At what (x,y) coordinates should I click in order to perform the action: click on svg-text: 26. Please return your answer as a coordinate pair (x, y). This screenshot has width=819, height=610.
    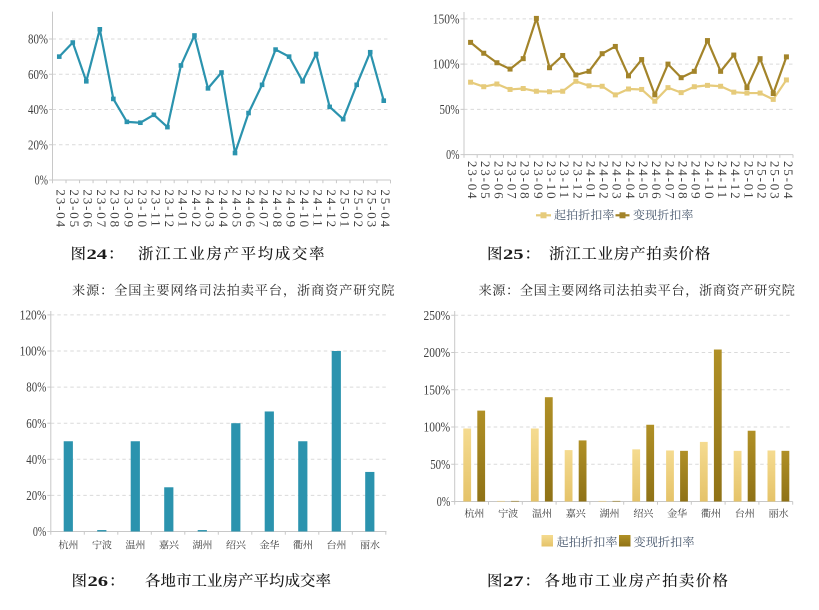
    Looking at the image, I should click on (98, 582).